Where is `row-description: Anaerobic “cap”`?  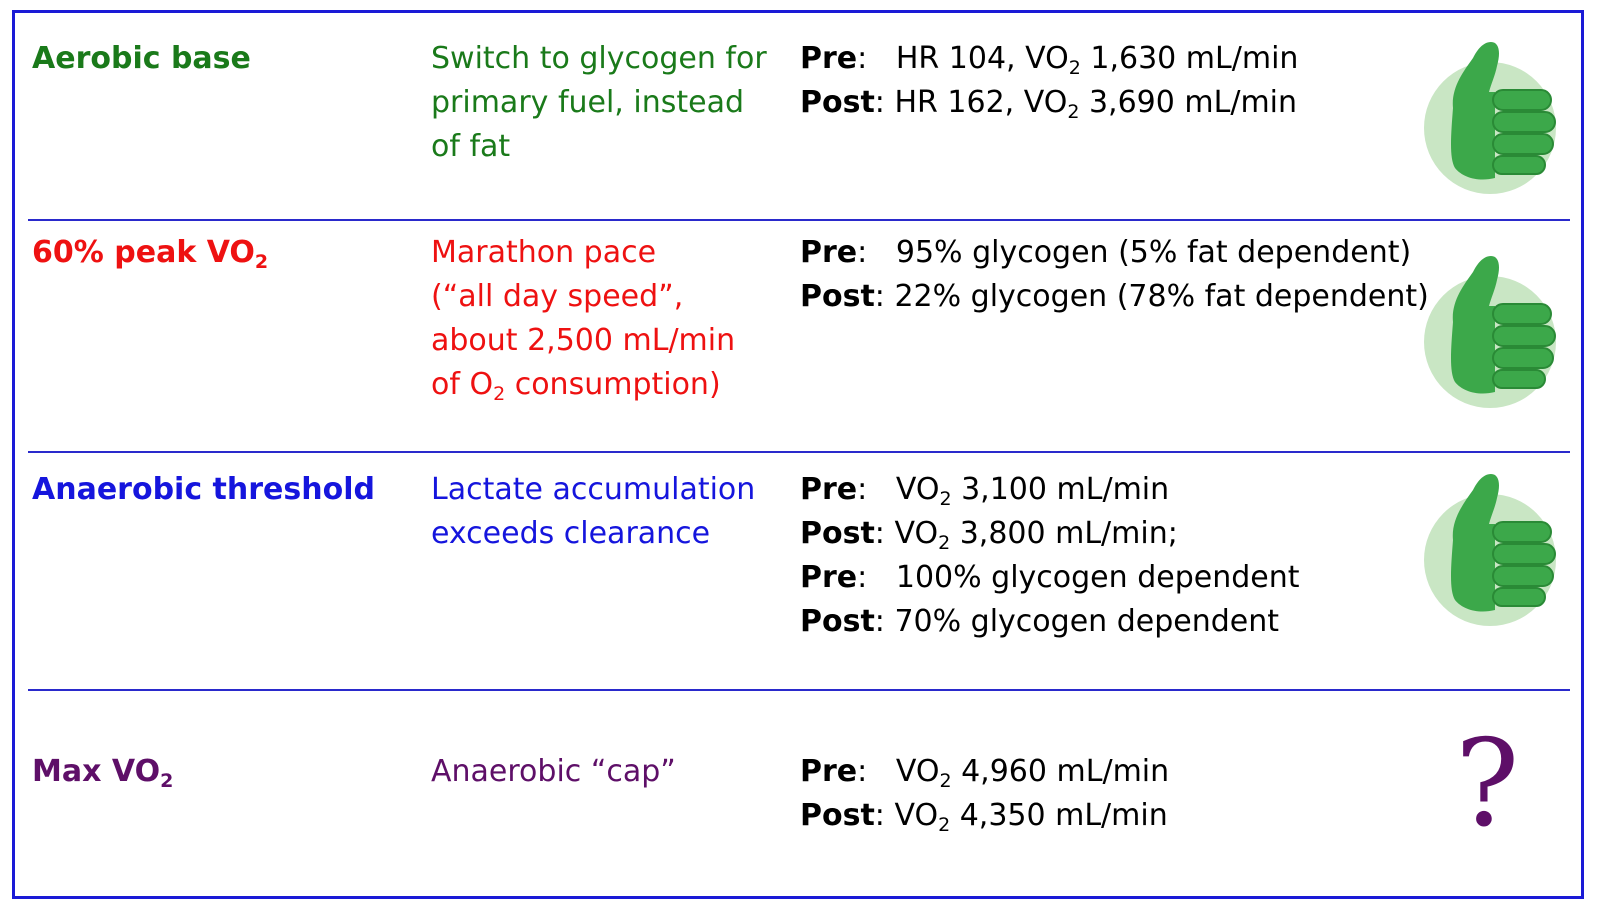 row-description: Anaerobic “cap” is located at coordinates (606, 772).